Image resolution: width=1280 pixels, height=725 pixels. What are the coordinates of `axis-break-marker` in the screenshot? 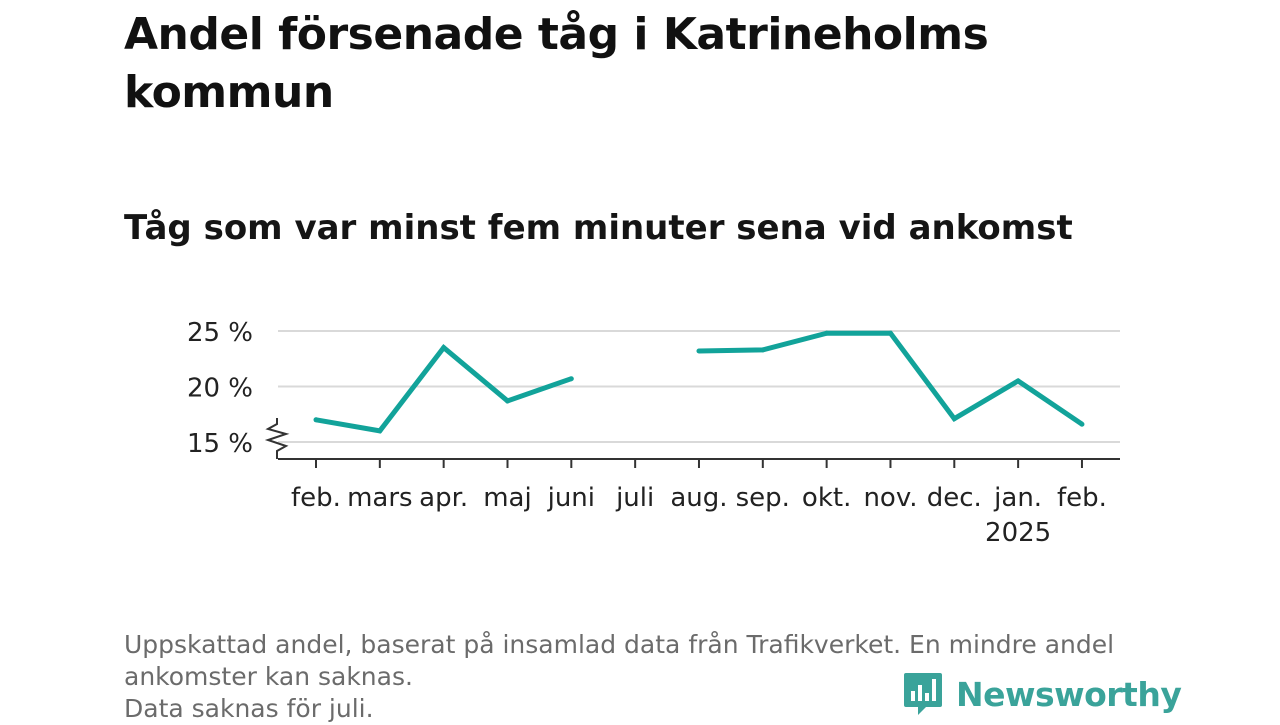 It's located at (277, 438).